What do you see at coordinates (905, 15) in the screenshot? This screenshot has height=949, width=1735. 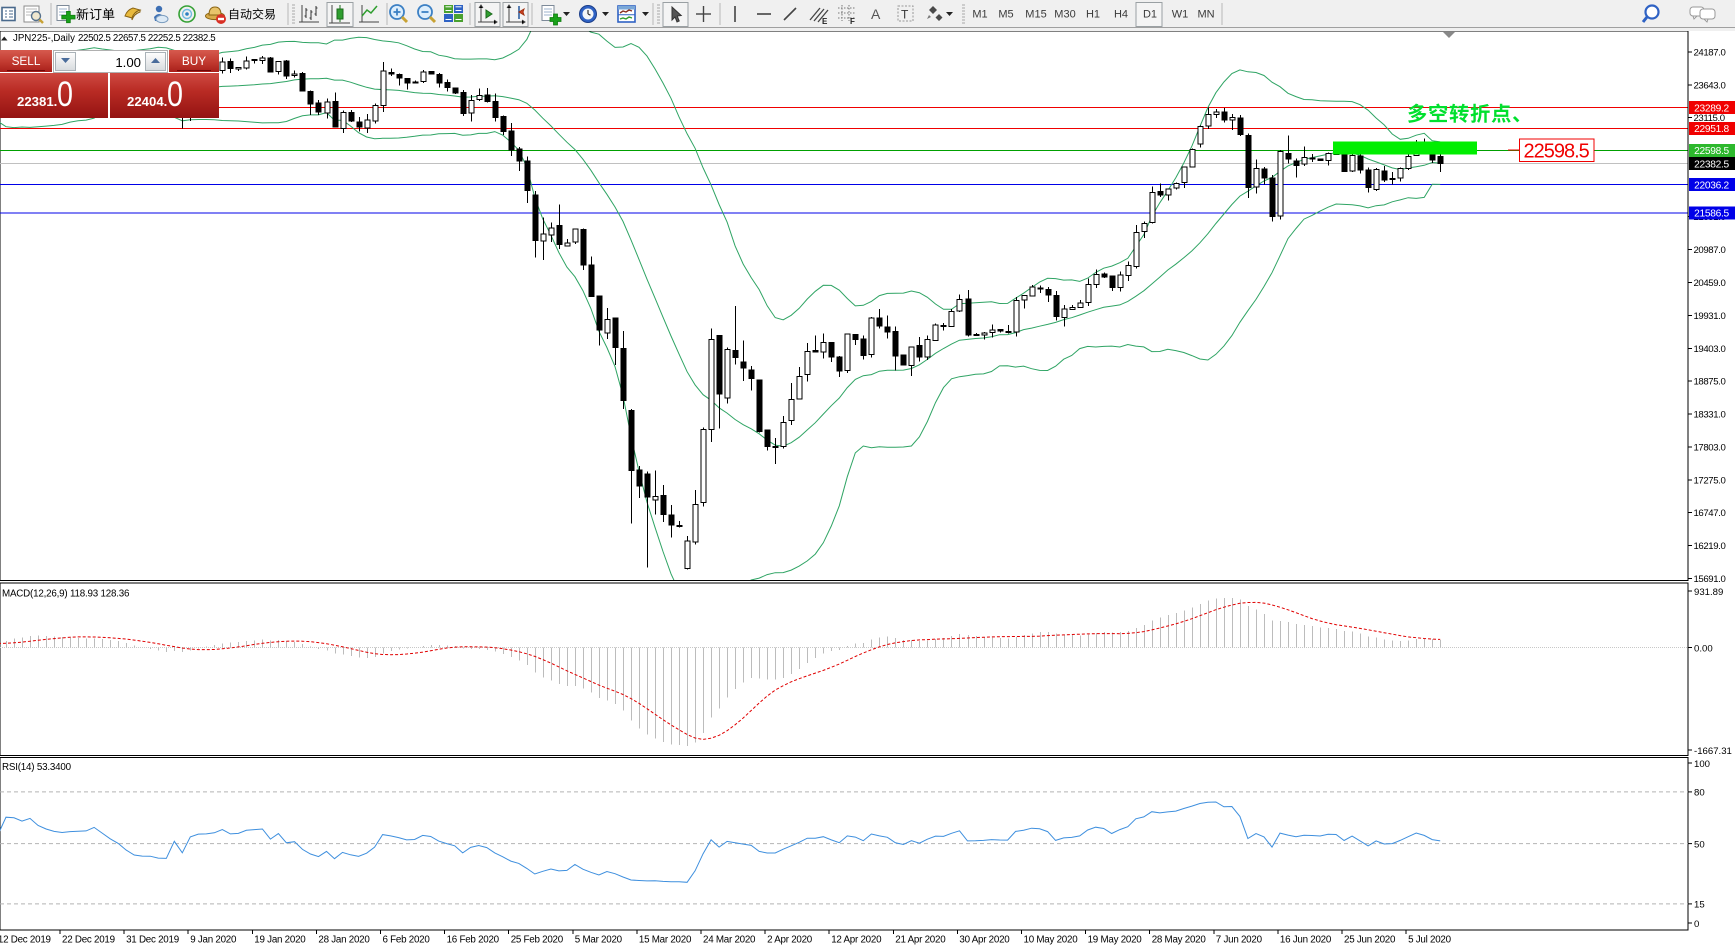 I see `svg-text: T` at bounding box center [905, 15].